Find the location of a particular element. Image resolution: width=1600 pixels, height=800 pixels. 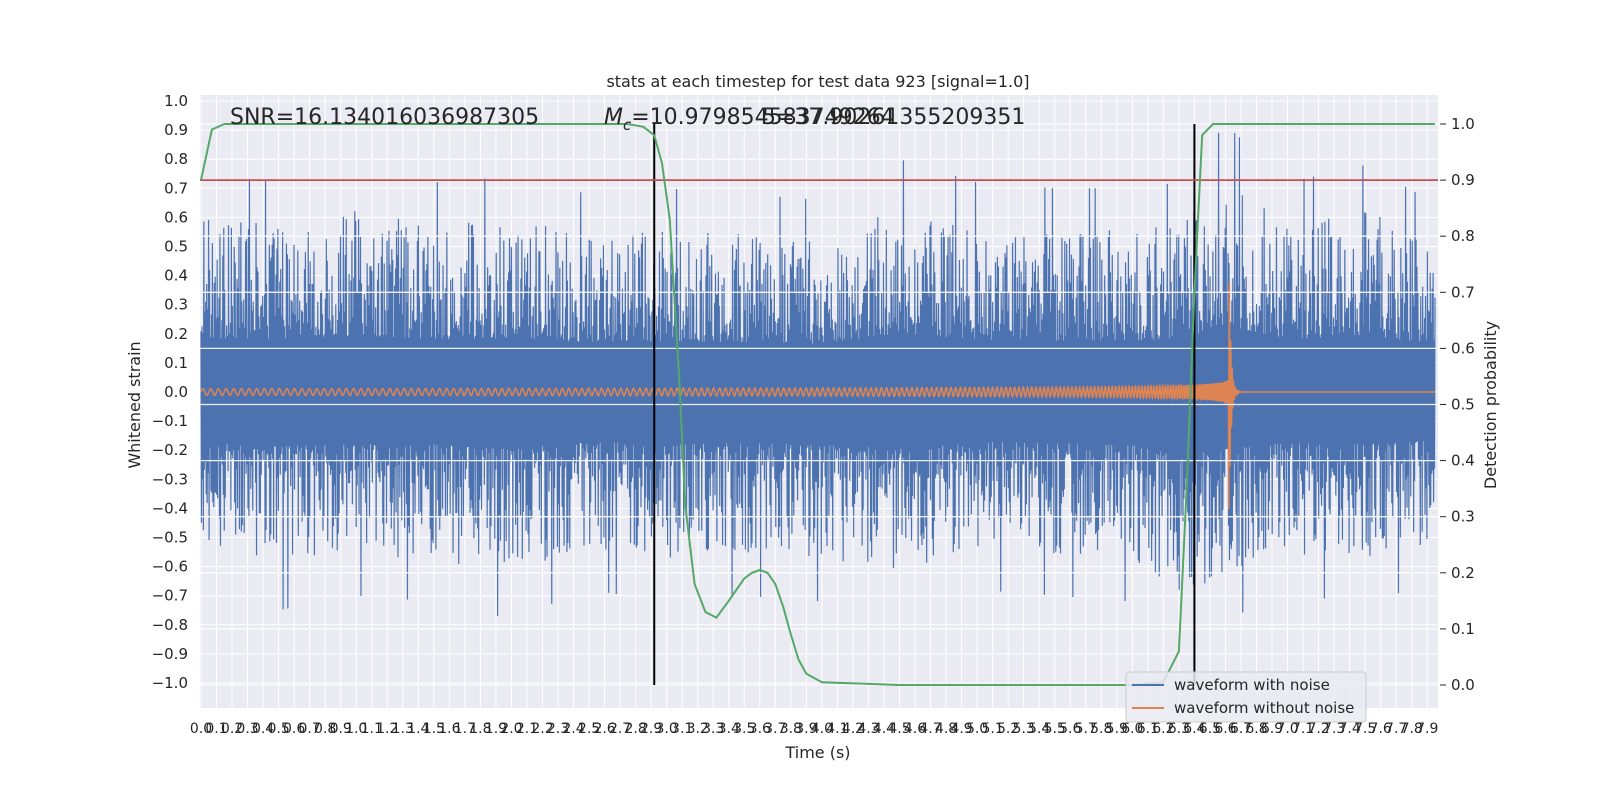

x-tick-label: 7.4 is located at coordinates (1349, 729).